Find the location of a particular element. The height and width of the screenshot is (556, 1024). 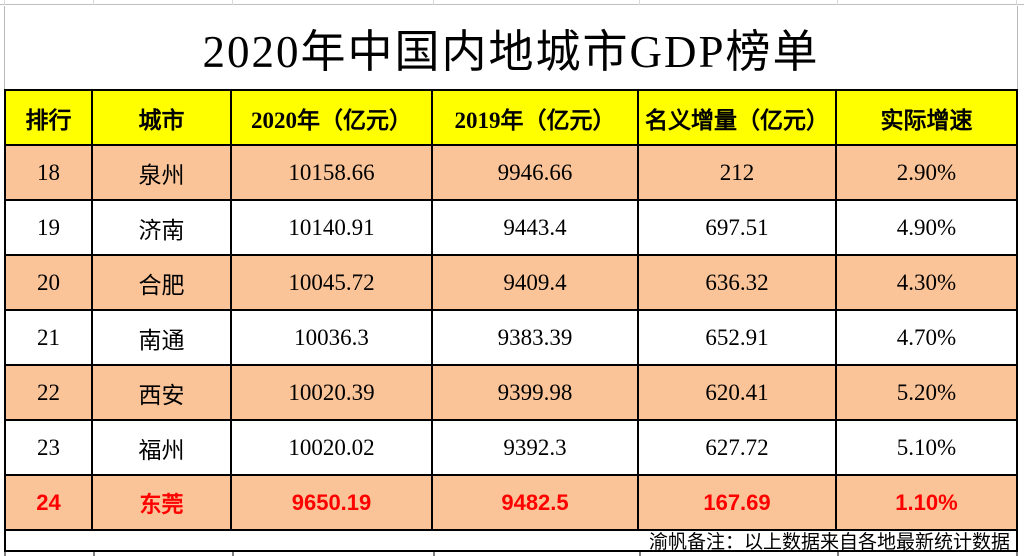

spreadsheet-top-edge is located at coordinates (512, 2).